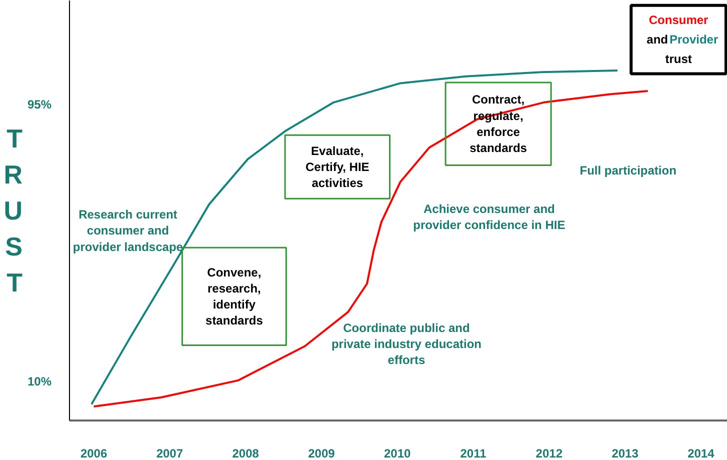  I want to click on annotation: trust, so click(678, 59).